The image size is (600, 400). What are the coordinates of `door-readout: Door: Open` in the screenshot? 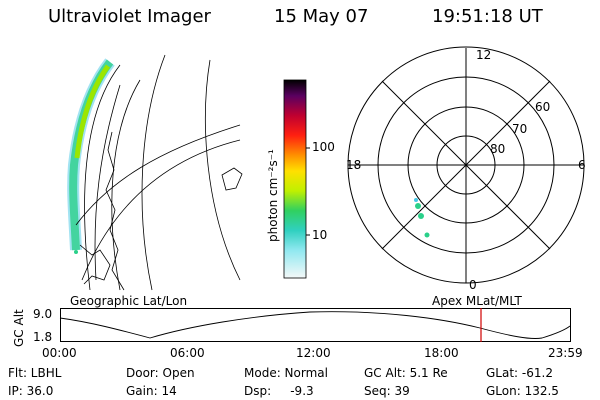 It's located at (160, 373).